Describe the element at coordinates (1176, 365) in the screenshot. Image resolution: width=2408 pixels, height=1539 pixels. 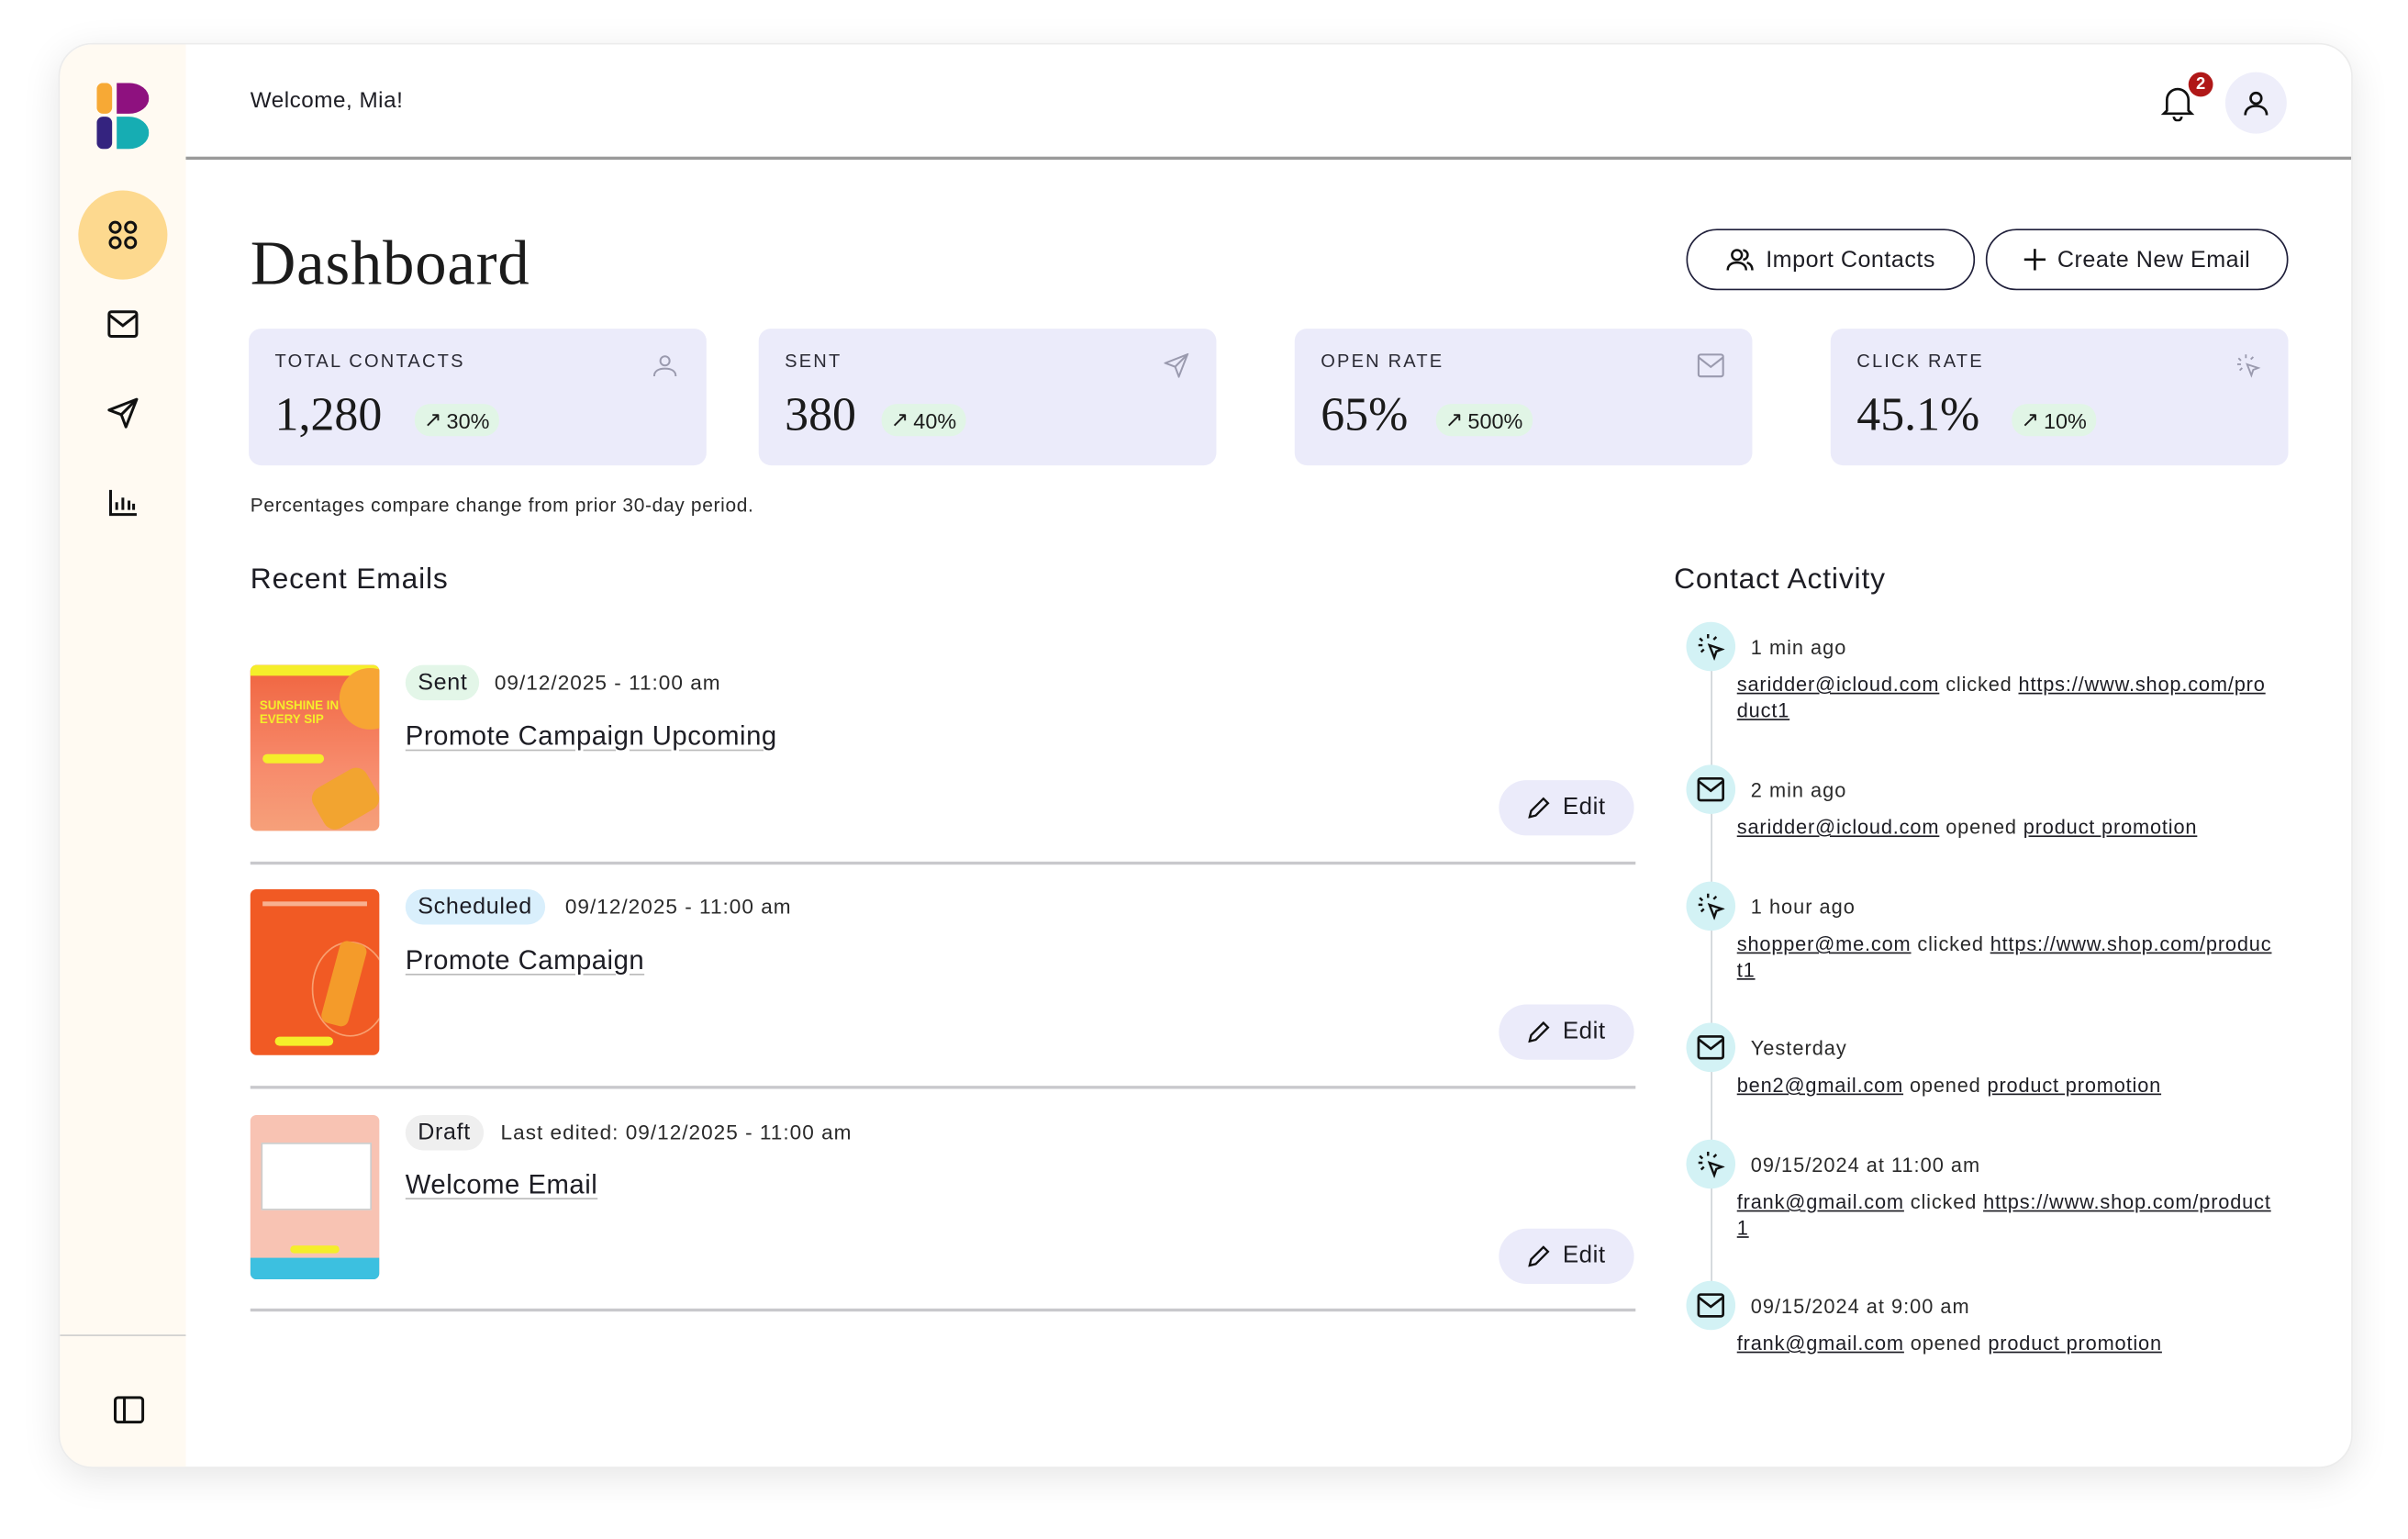
I see `send-icon` at that location.